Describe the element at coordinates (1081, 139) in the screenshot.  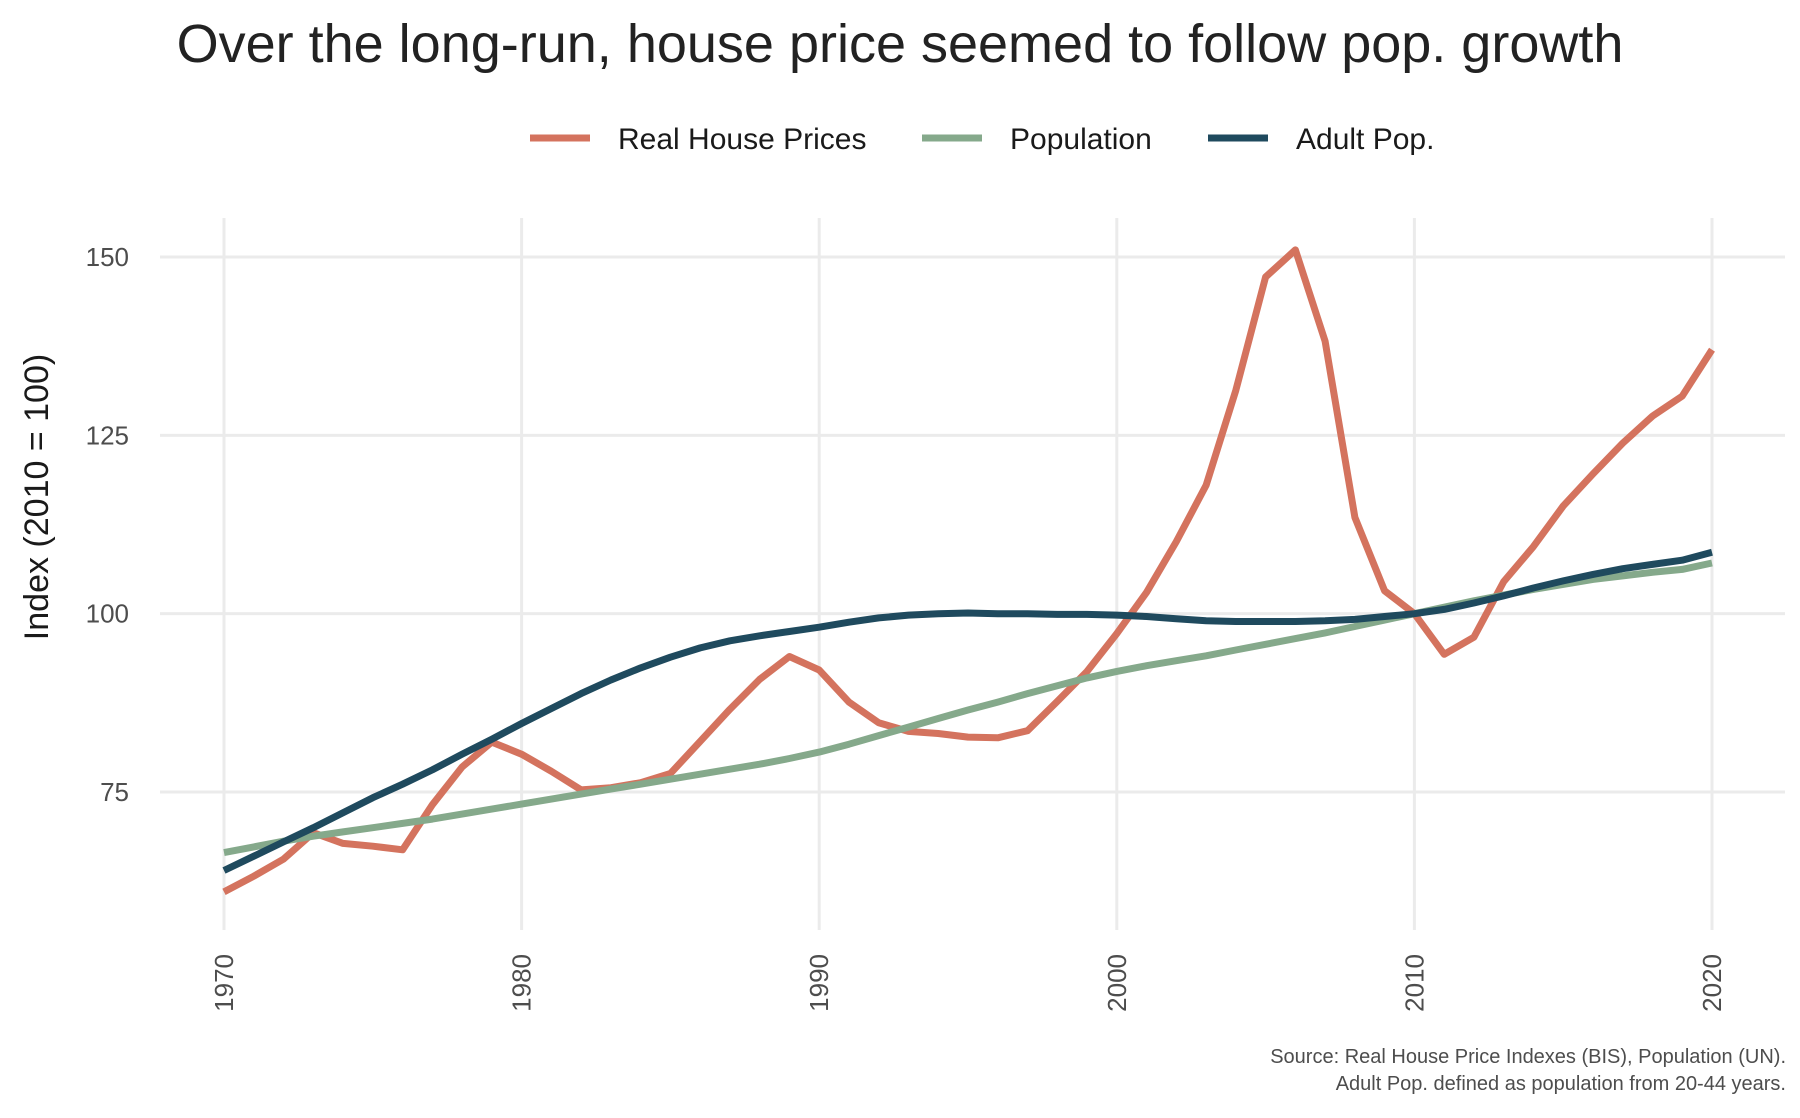
I see `legend-label: Population` at that location.